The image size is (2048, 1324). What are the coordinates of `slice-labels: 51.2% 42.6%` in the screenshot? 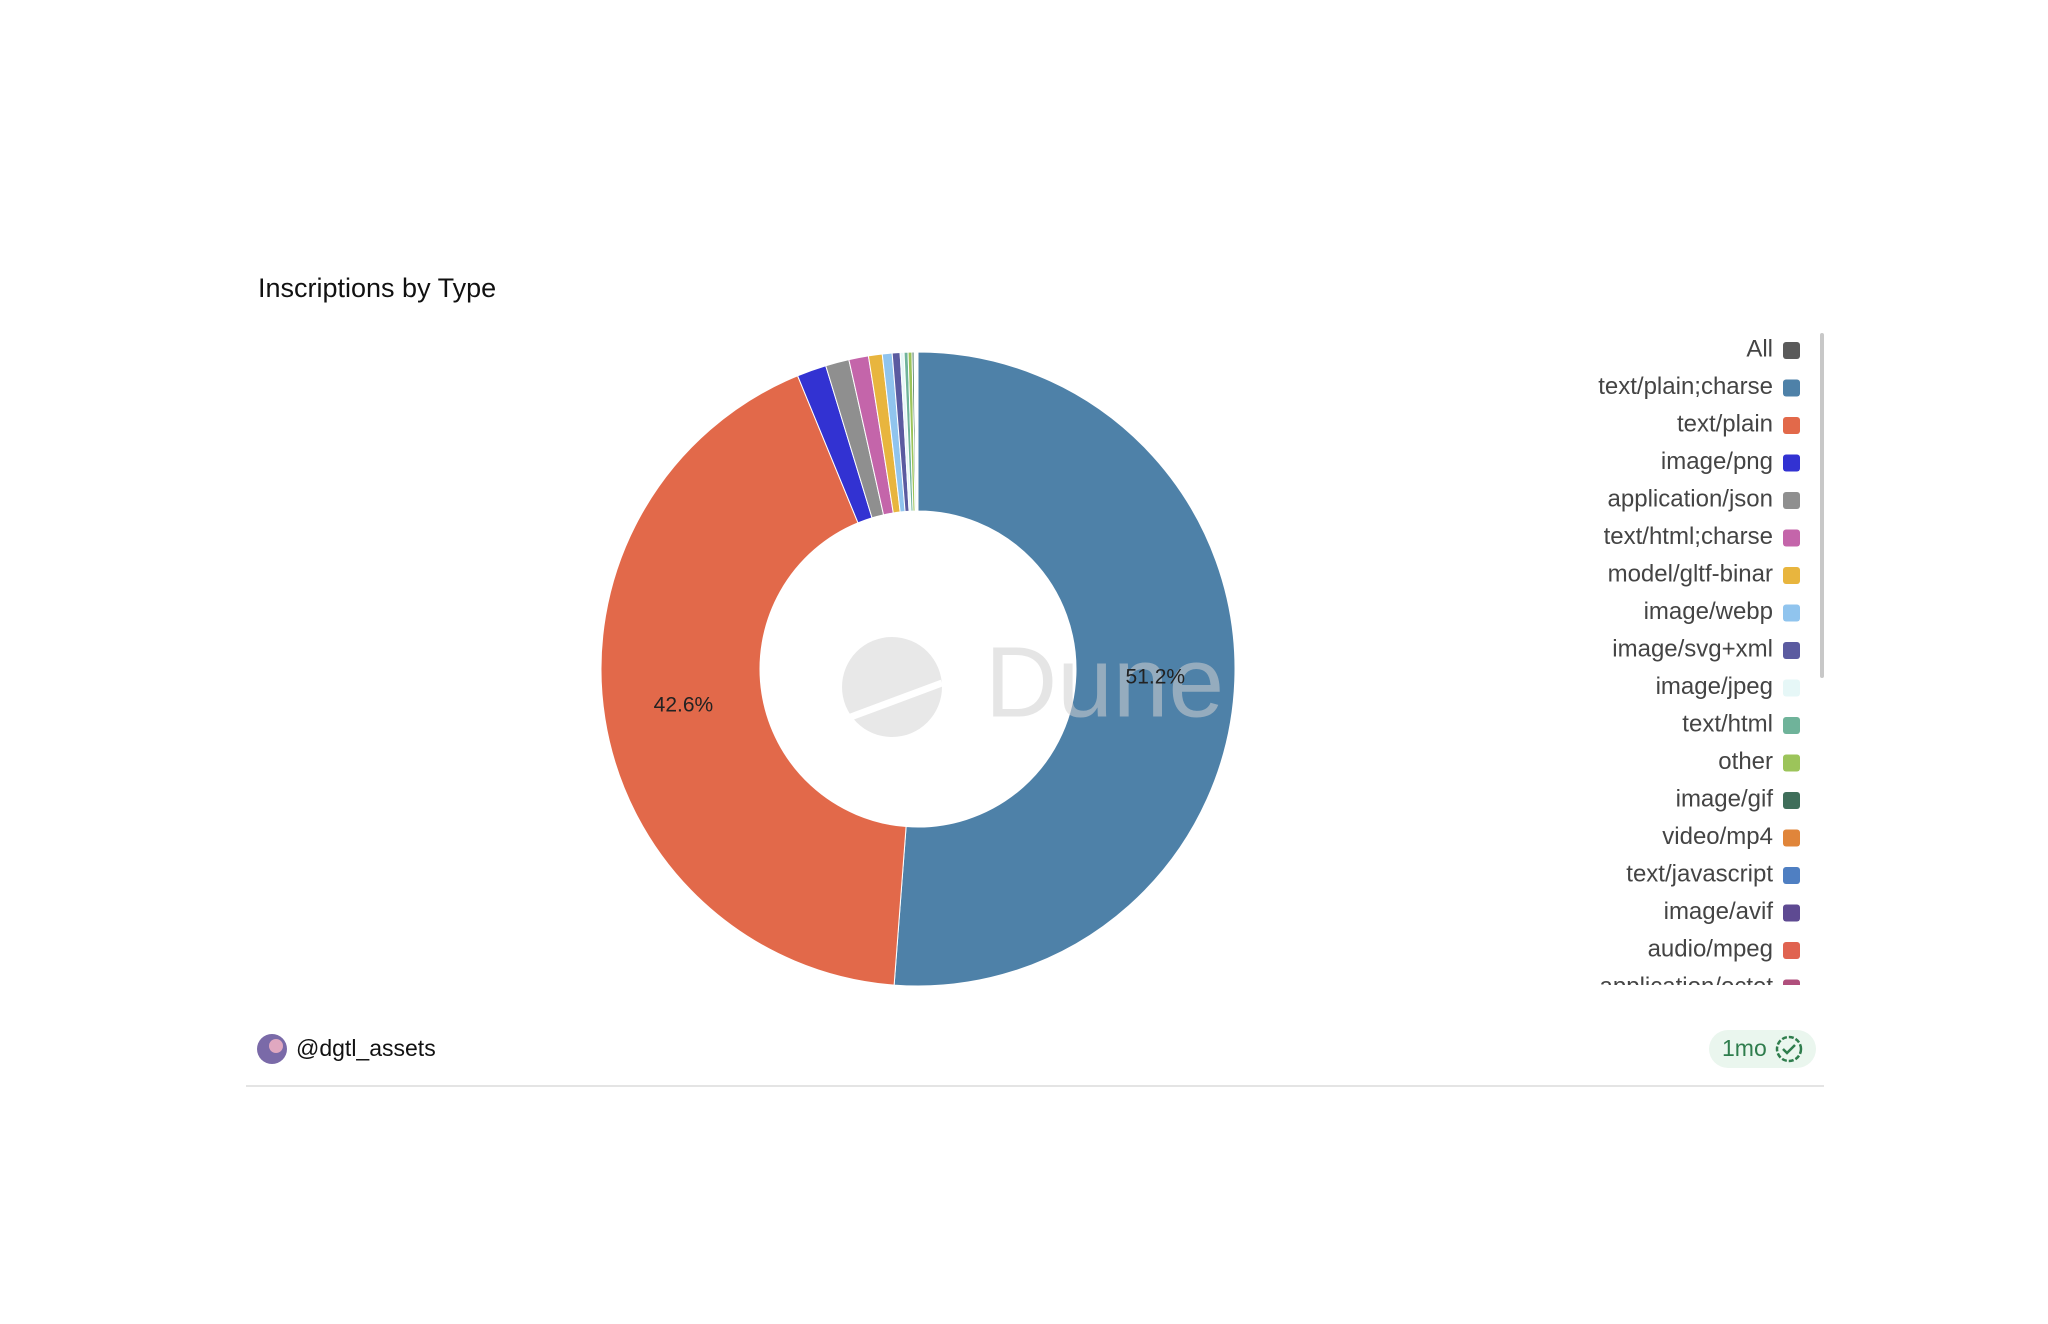 It's located at (919, 690).